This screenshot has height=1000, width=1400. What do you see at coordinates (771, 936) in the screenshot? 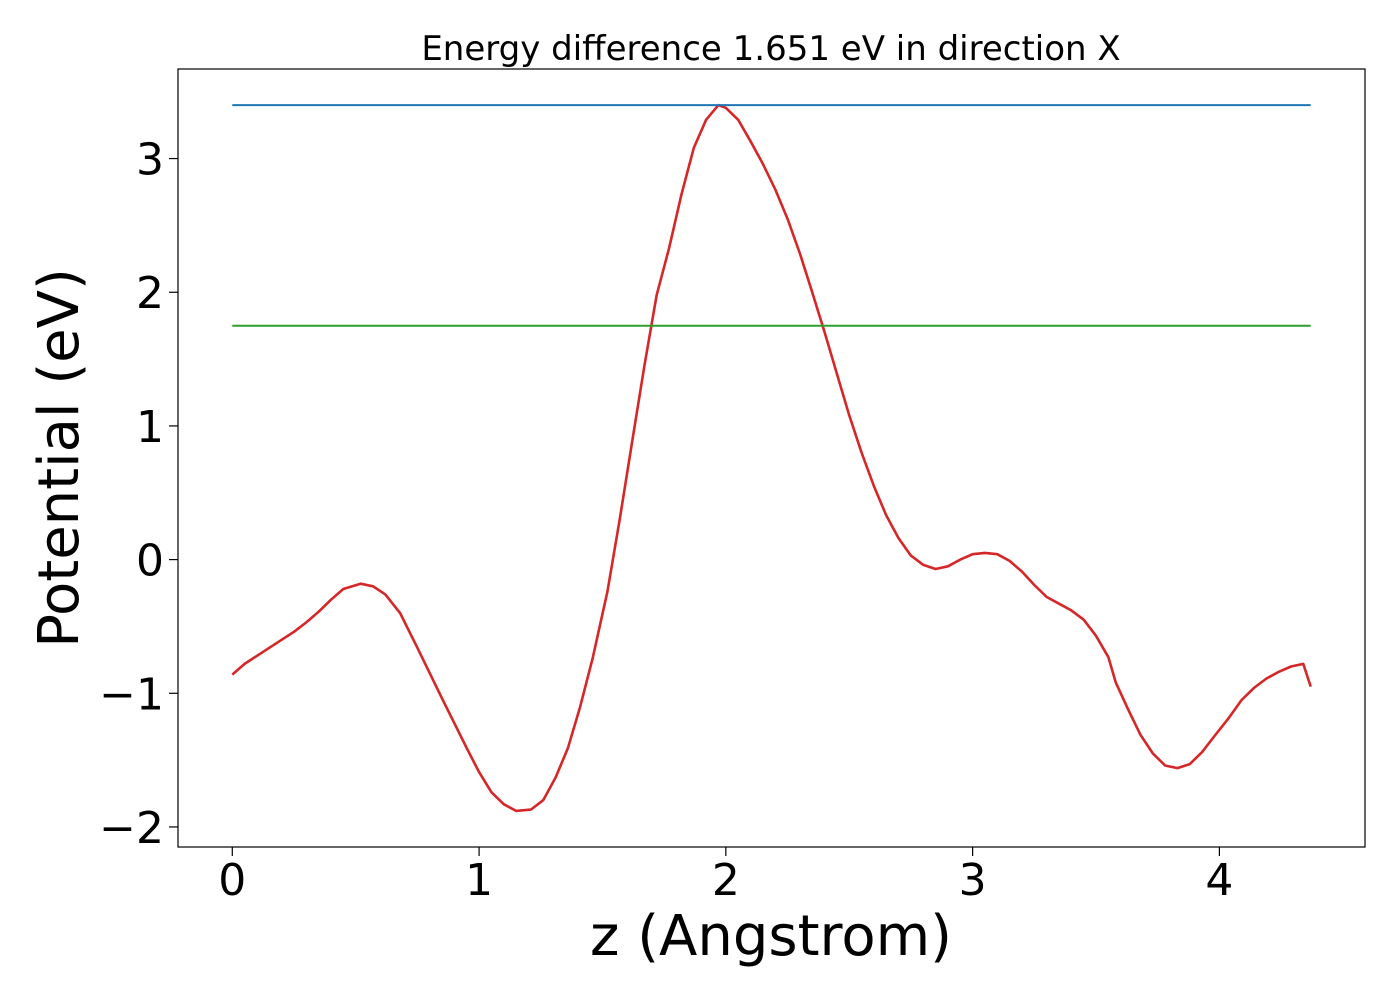
I see `x-axis-label: z (Angstrom)` at bounding box center [771, 936].